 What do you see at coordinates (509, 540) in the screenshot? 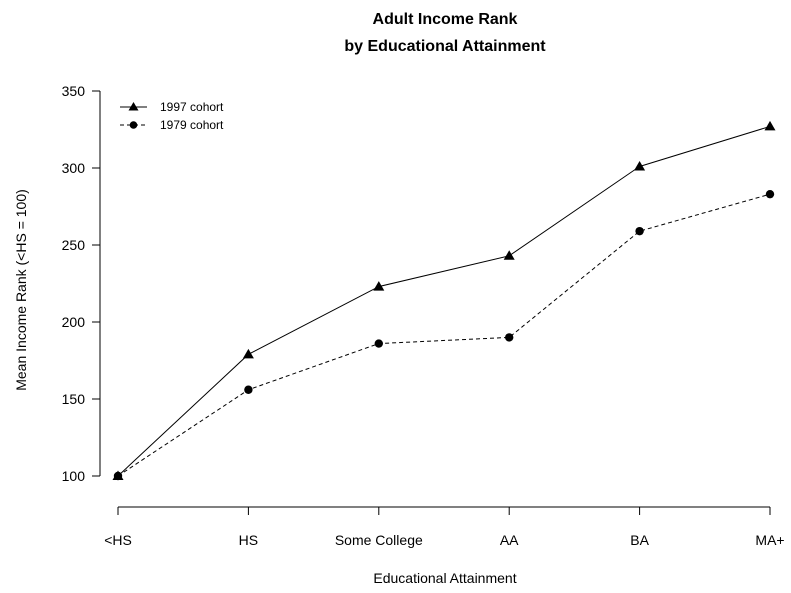
I see `x-tick-label-aa: AA` at bounding box center [509, 540].